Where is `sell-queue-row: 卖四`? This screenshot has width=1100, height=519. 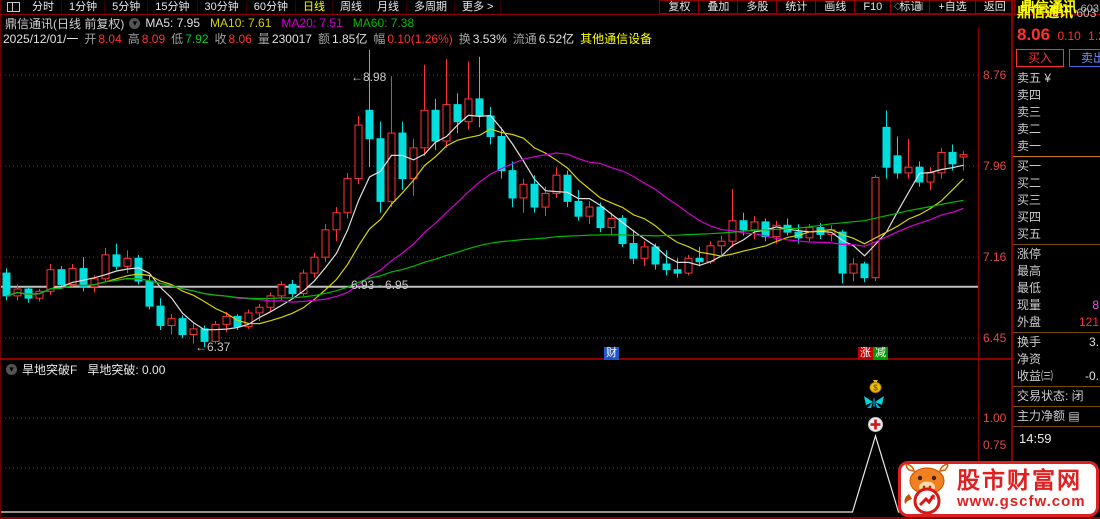 sell-queue-row: 卖四 is located at coordinates (1029, 95).